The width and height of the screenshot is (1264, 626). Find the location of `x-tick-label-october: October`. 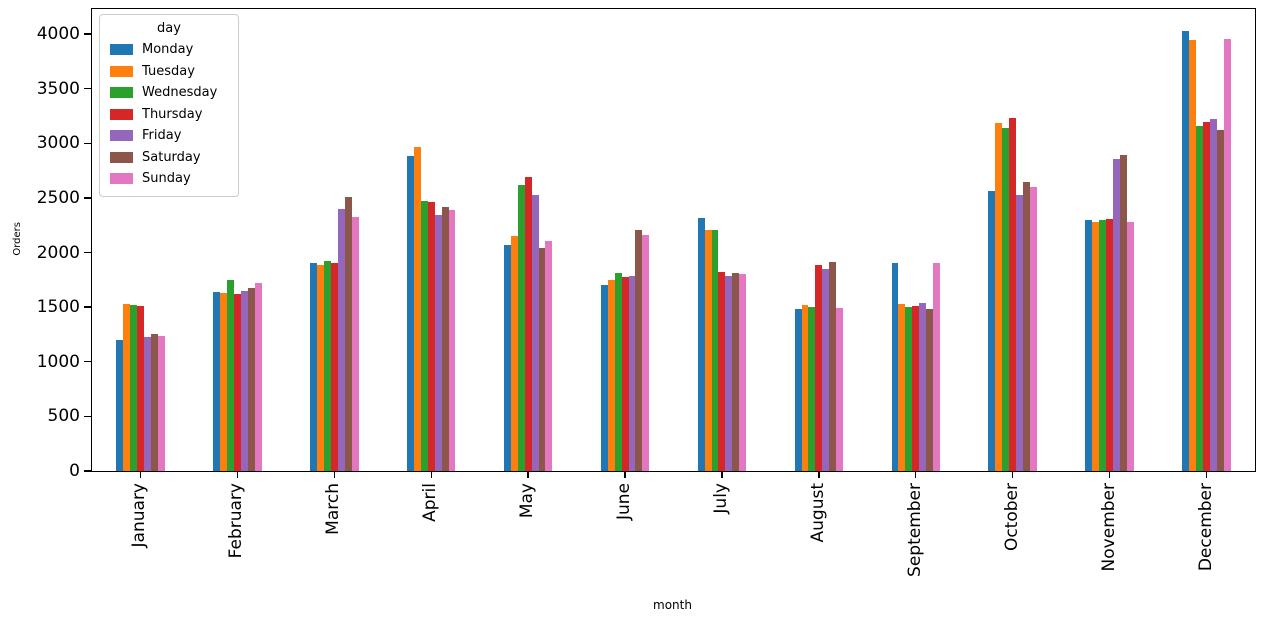

x-tick-label-october: October is located at coordinates (1011, 517).